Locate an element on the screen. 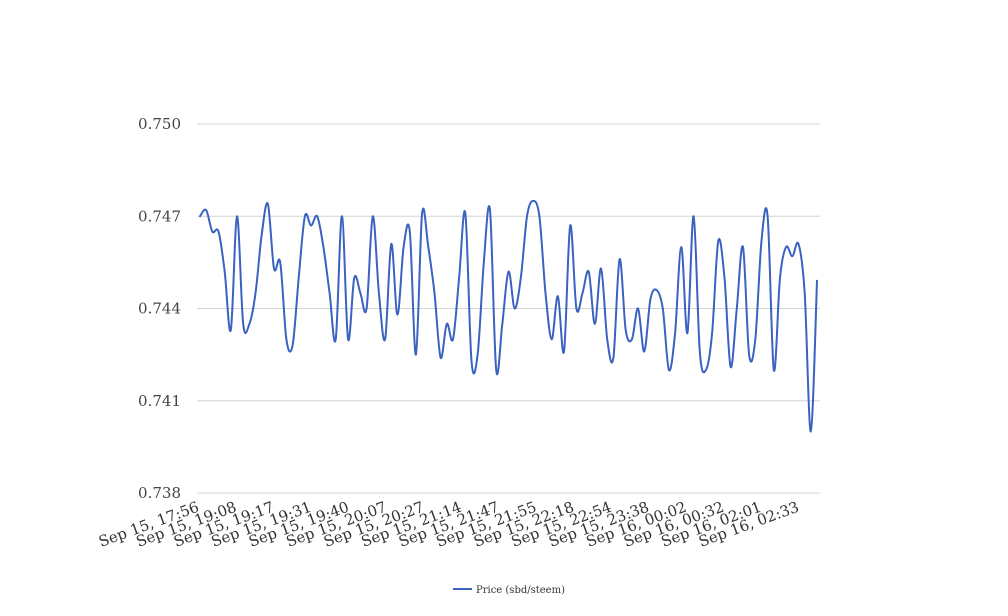  y-axis-ticks: 0.750 0.747 0.744 0.741 0.738 is located at coordinates (159, 308).